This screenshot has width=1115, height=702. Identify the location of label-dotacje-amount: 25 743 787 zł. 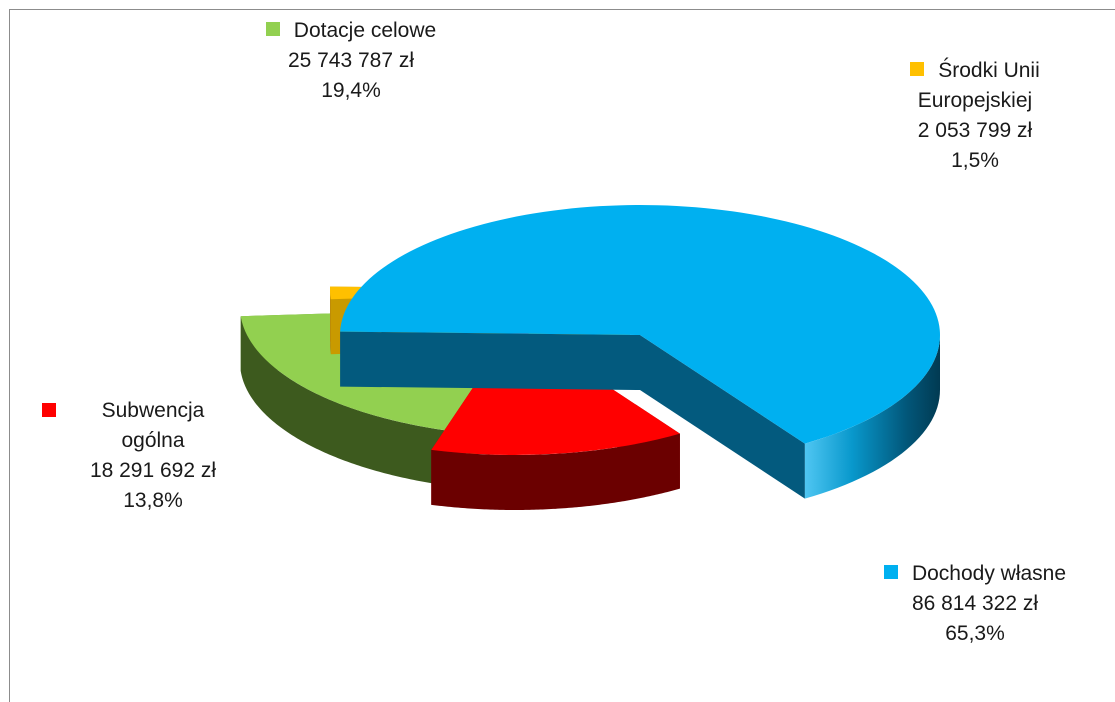
(351, 60).